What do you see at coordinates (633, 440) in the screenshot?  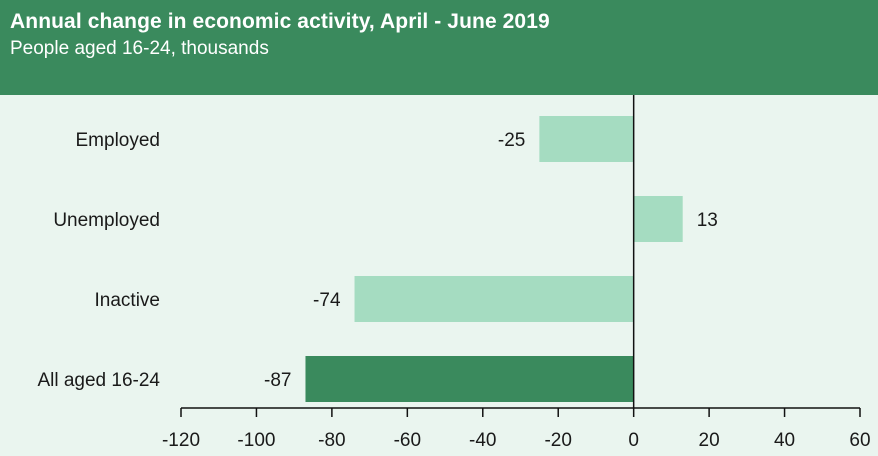 I see `x-tick-label-6: 0` at bounding box center [633, 440].